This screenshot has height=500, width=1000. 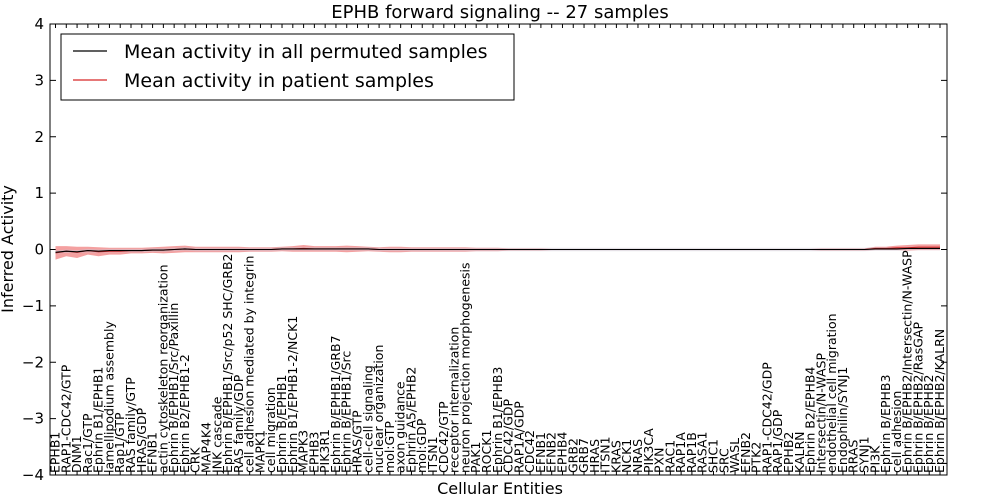 What do you see at coordinates (896, 432) in the screenshot?
I see `x-tick-label: cell adhesion` at bounding box center [896, 432].